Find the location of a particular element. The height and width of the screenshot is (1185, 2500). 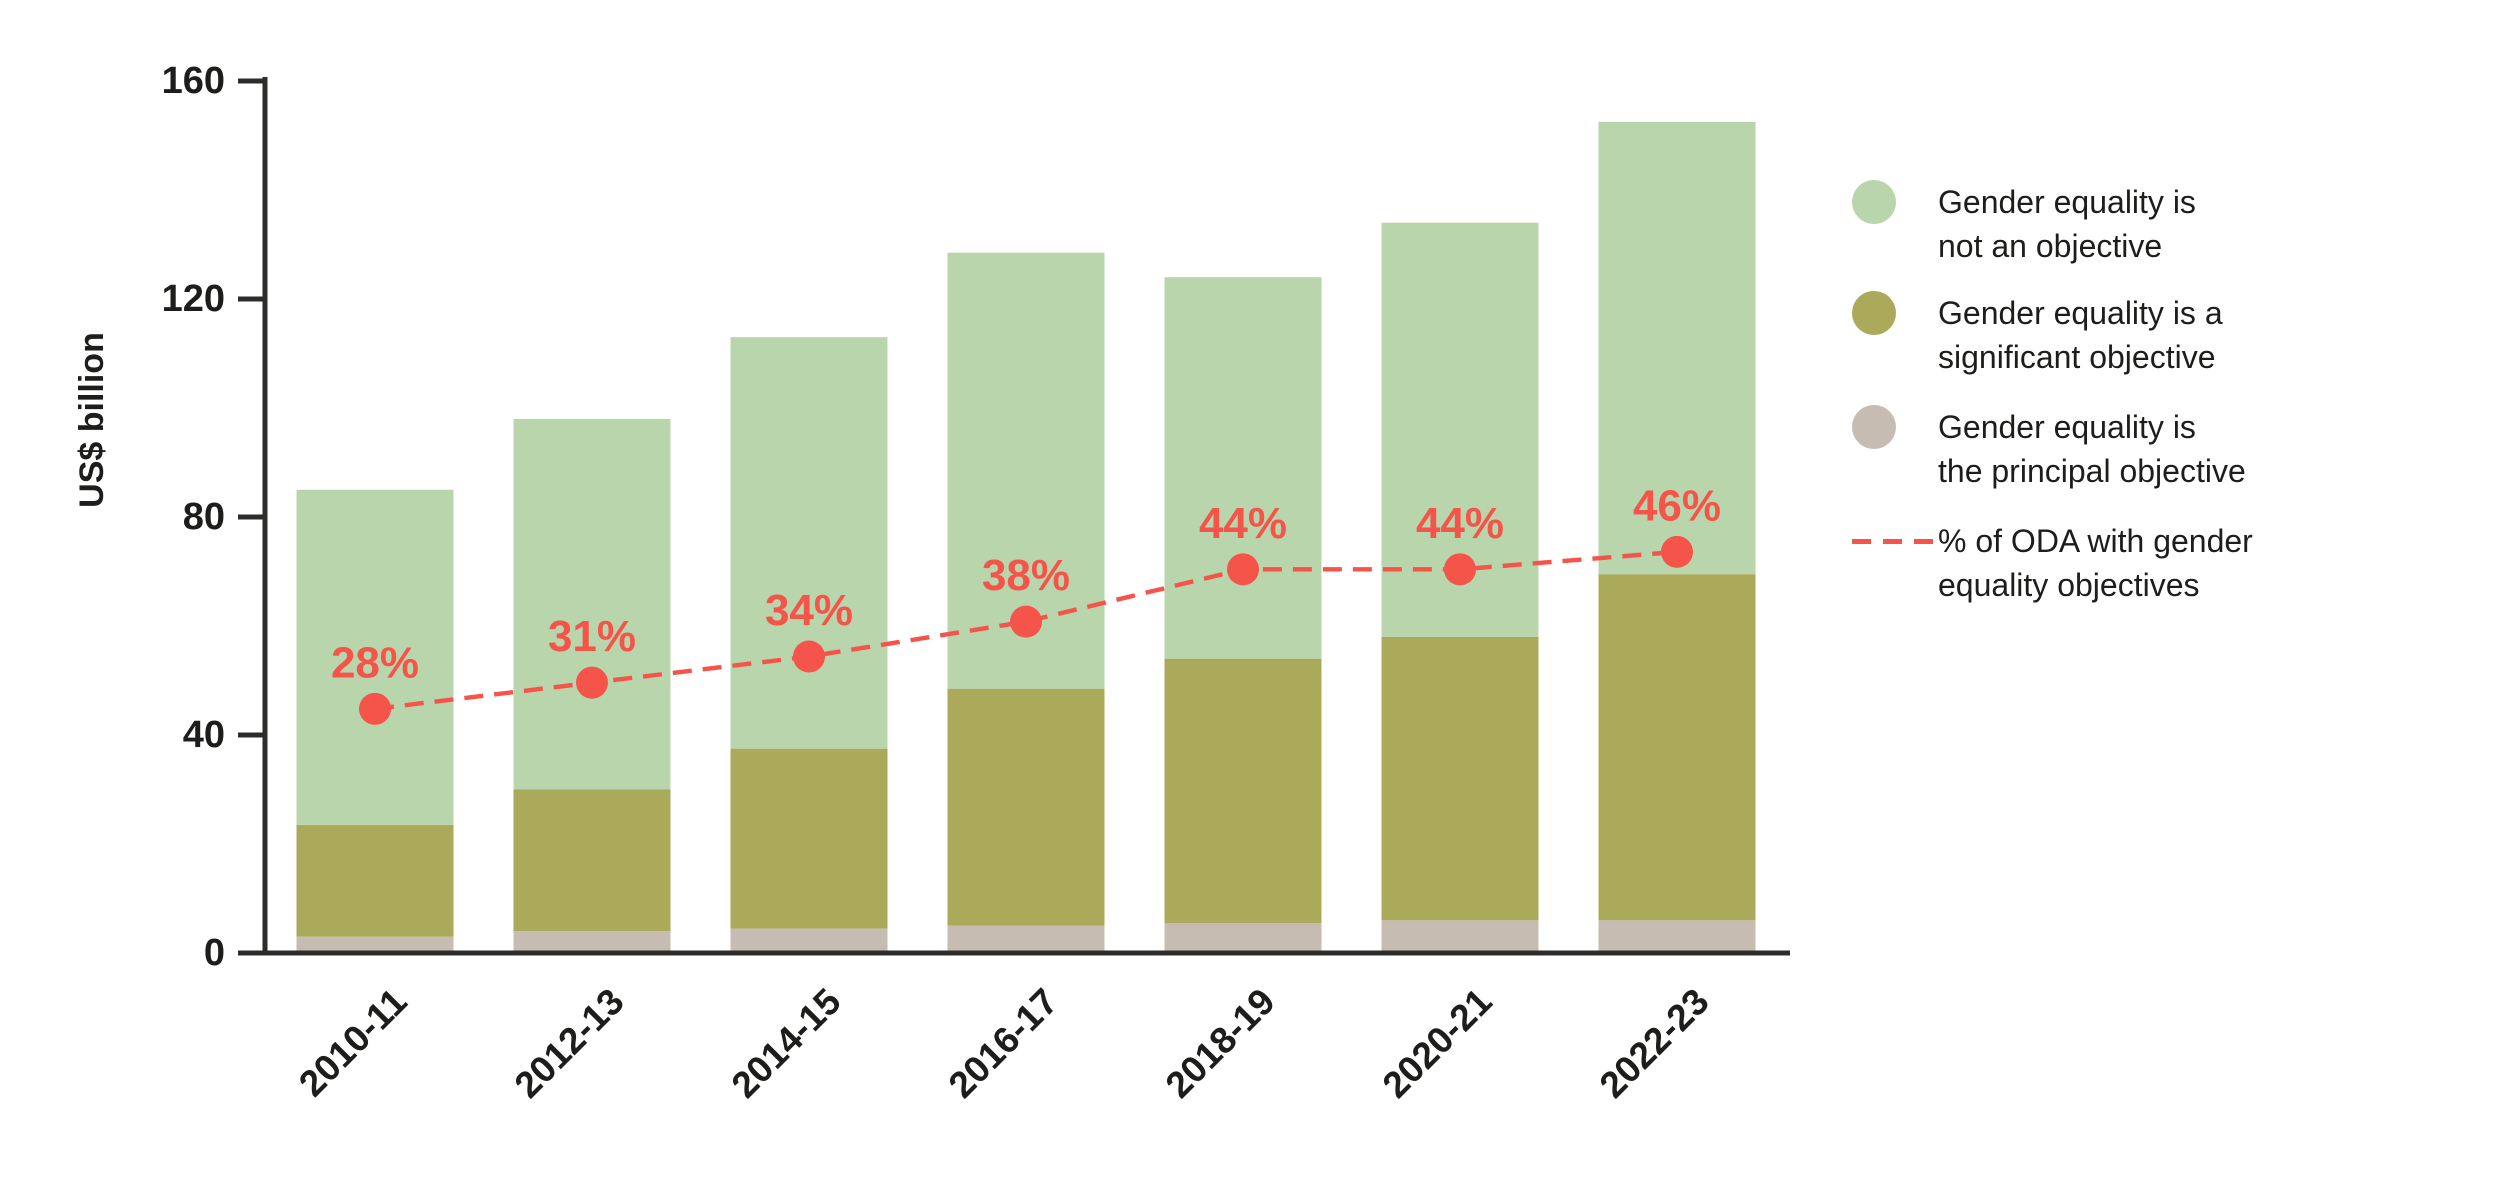

x-label-2022-23: 2022-23 is located at coordinates (1654, 1043).